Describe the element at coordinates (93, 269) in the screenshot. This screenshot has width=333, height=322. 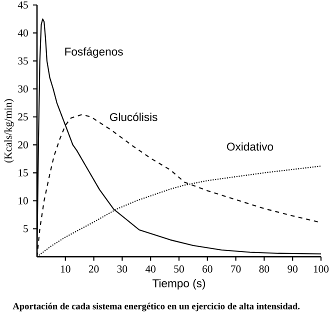
I see `x-tick-label: 20` at that location.